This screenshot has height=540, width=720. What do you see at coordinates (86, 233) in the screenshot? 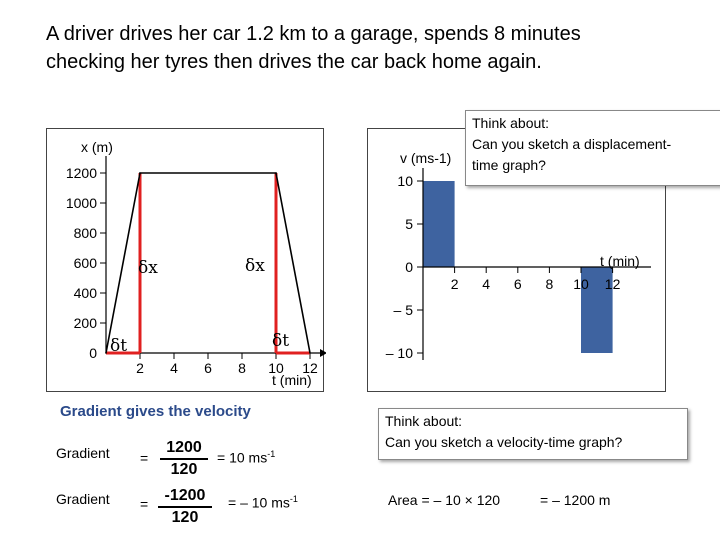
I see `xt-y-tick-label: 800` at bounding box center [86, 233].